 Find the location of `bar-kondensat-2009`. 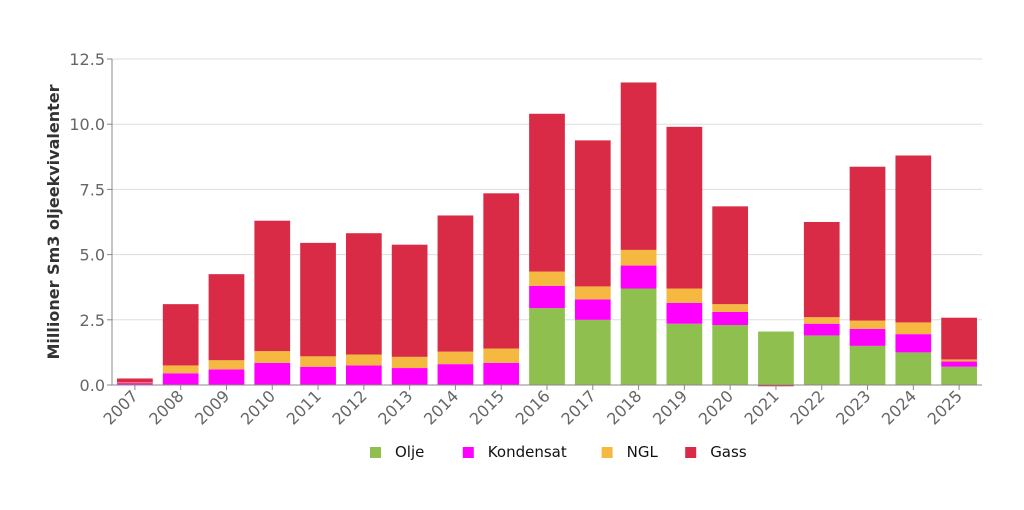

bar-kondensat-2009 is located at coordinates (226, 377).